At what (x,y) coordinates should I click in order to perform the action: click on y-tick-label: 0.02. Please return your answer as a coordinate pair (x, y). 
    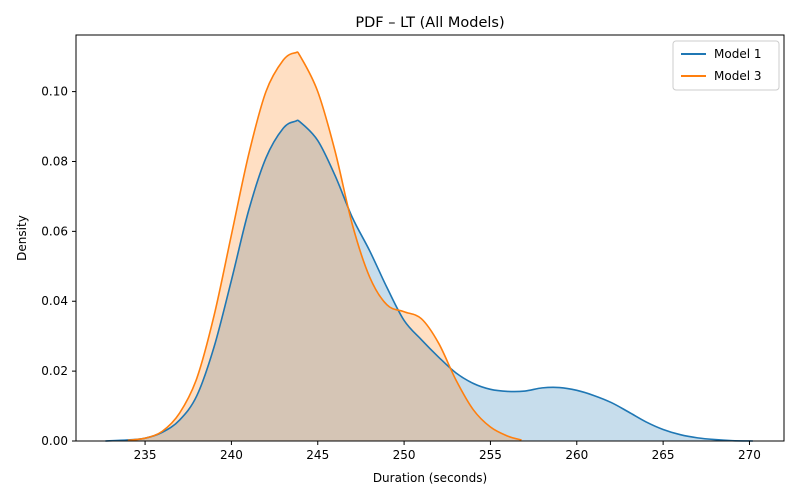
    Looking at the image, I should click on (54, 371).